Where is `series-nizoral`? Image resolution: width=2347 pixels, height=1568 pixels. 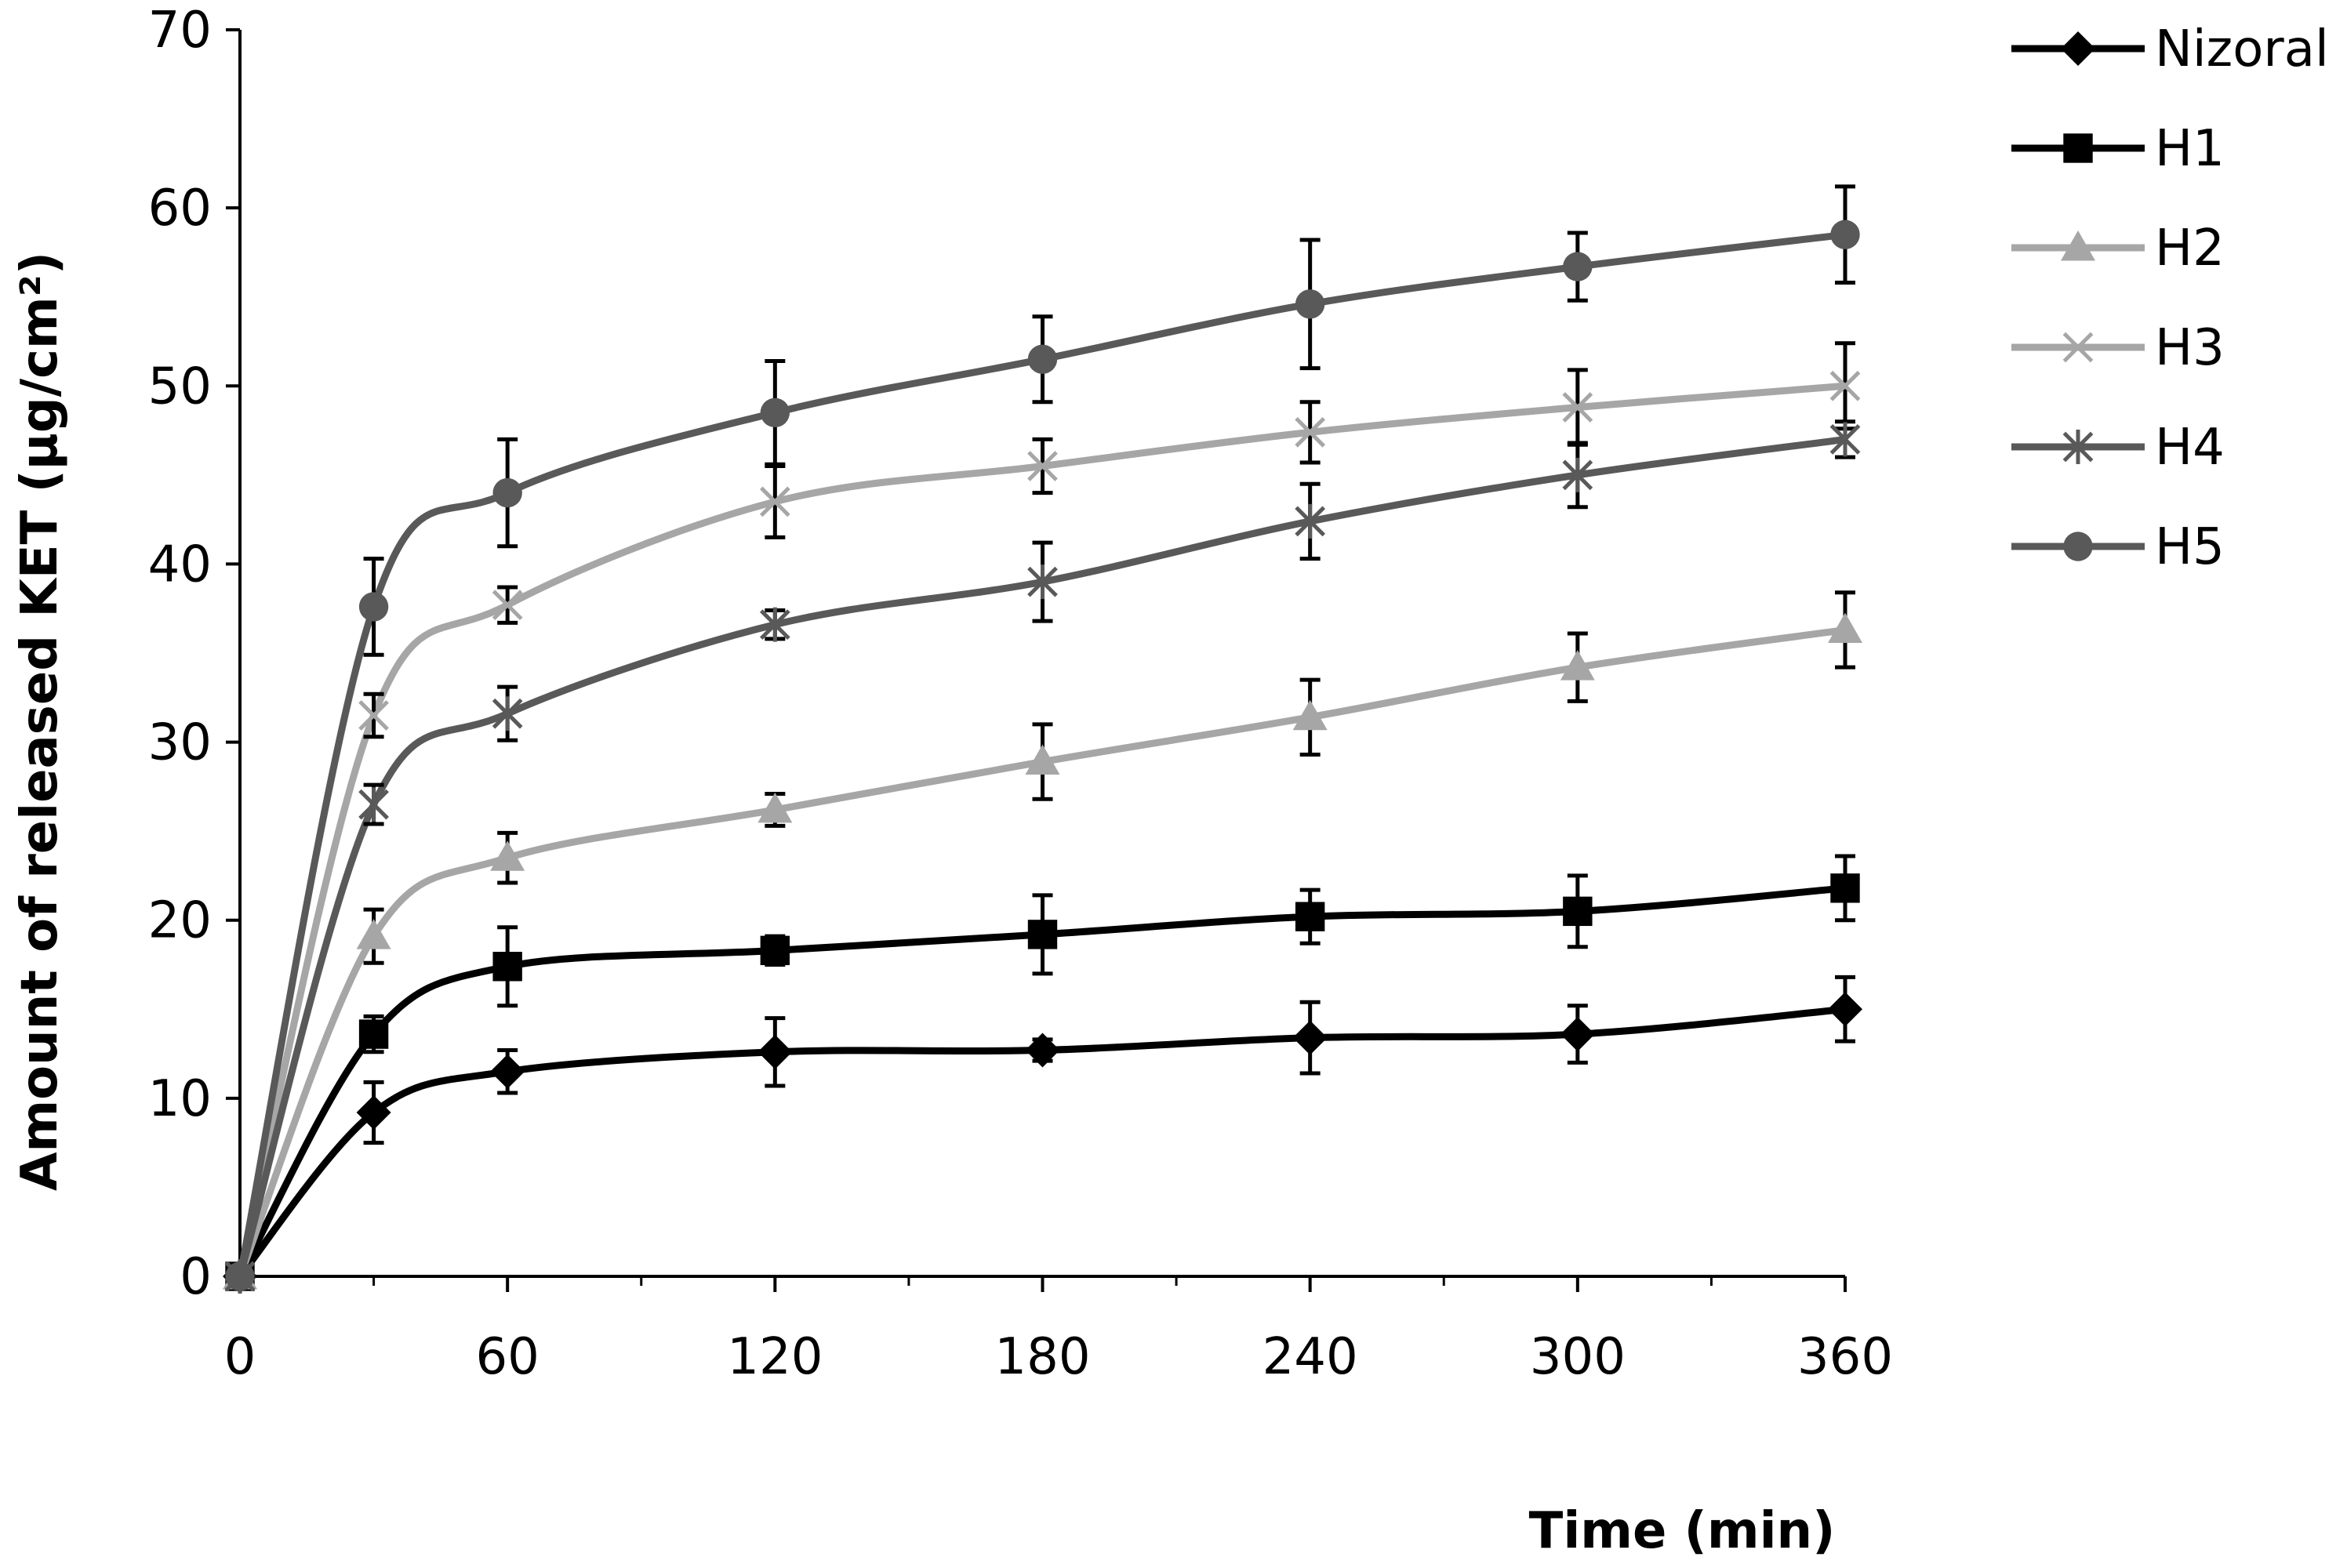
series-nizoral is located at coordinates (1042, 1134).